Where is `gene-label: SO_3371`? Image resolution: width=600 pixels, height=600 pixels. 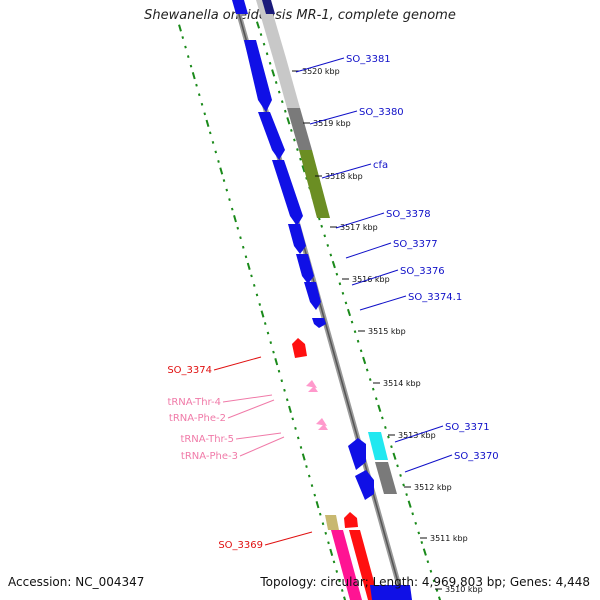
gene-label: SO_3371 is located at coordinates (467, 427).